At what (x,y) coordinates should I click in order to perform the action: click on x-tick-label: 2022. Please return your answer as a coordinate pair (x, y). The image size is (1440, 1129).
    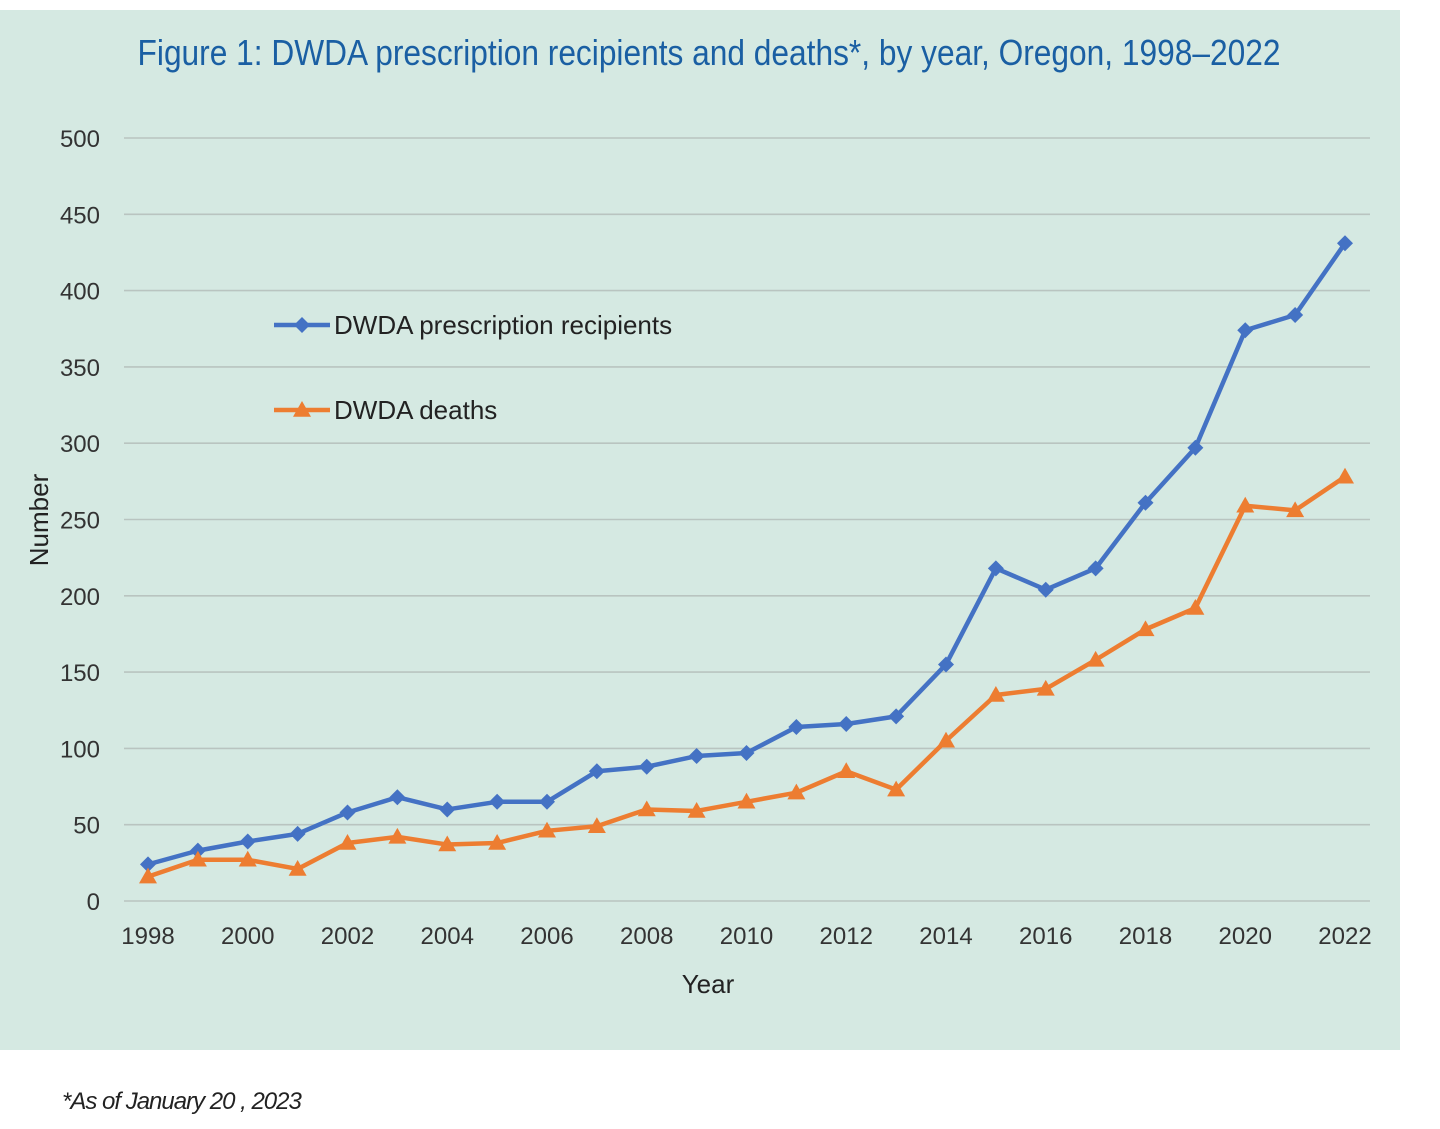
    Looking at the image, I should click on (1344, 936).